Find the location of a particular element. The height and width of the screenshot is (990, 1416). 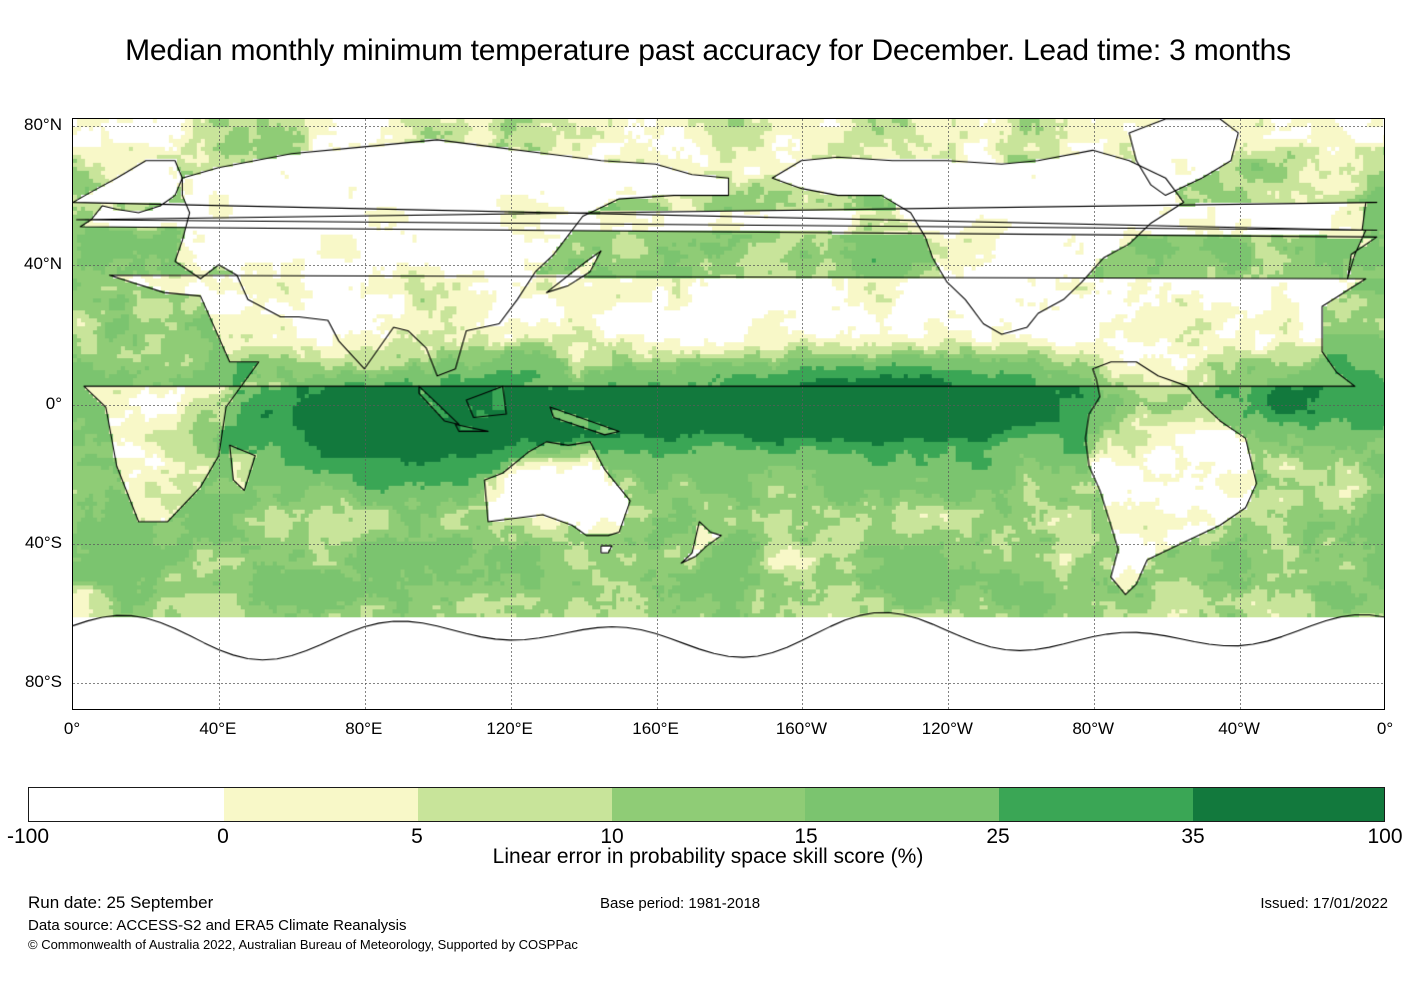

base-period-text: Base period: 1981-2018 is located at coordinates (680, 903).